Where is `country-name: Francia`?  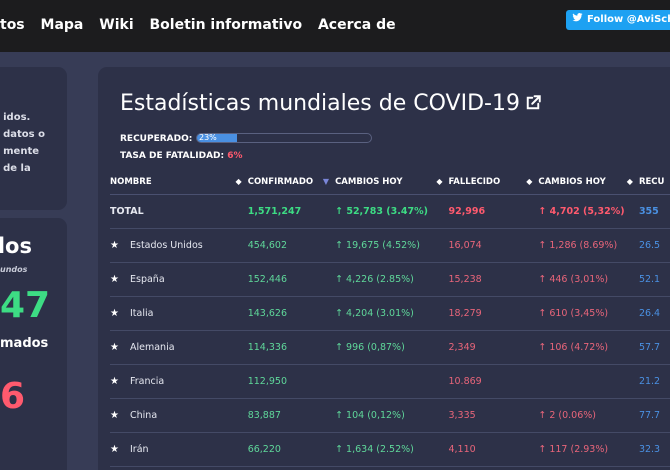
country-name: Francia is located at coordinates (147, 381).